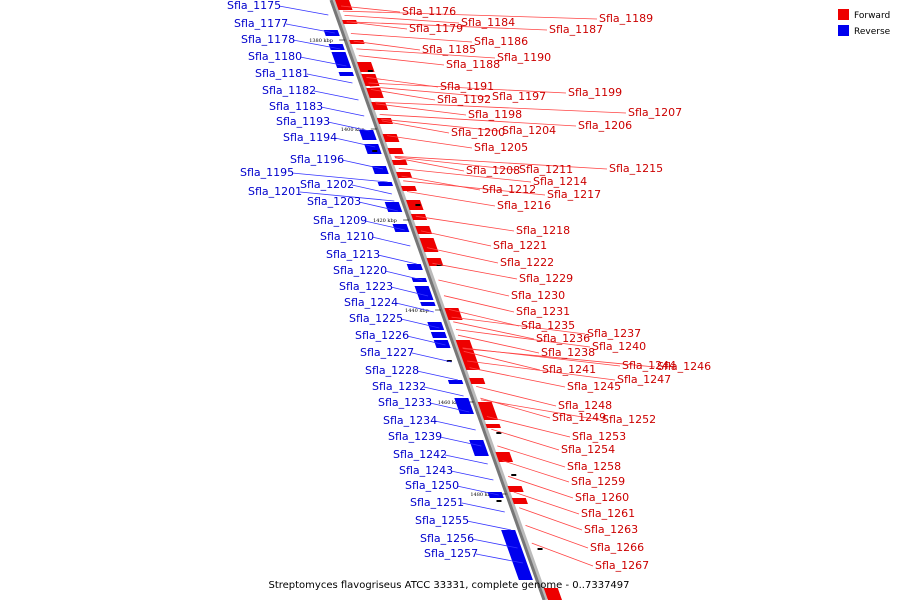  What do you see at coordinates (340, 220) in the screenshot?
I see `gene-label-sfla-1209: Sfla_1209` at bounding box center [340, 220].